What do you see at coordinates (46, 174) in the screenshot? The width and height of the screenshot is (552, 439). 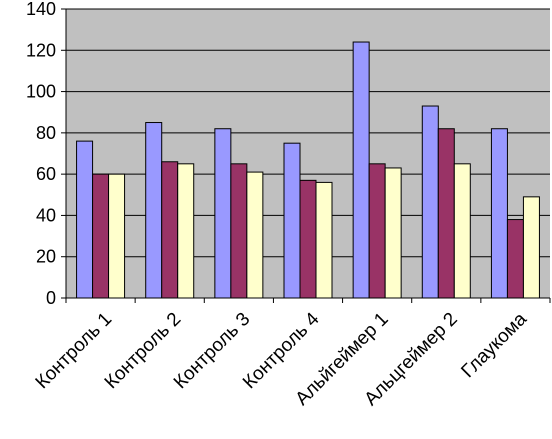 I see `y-tick-label: 60` at bounding box center [46, 174].